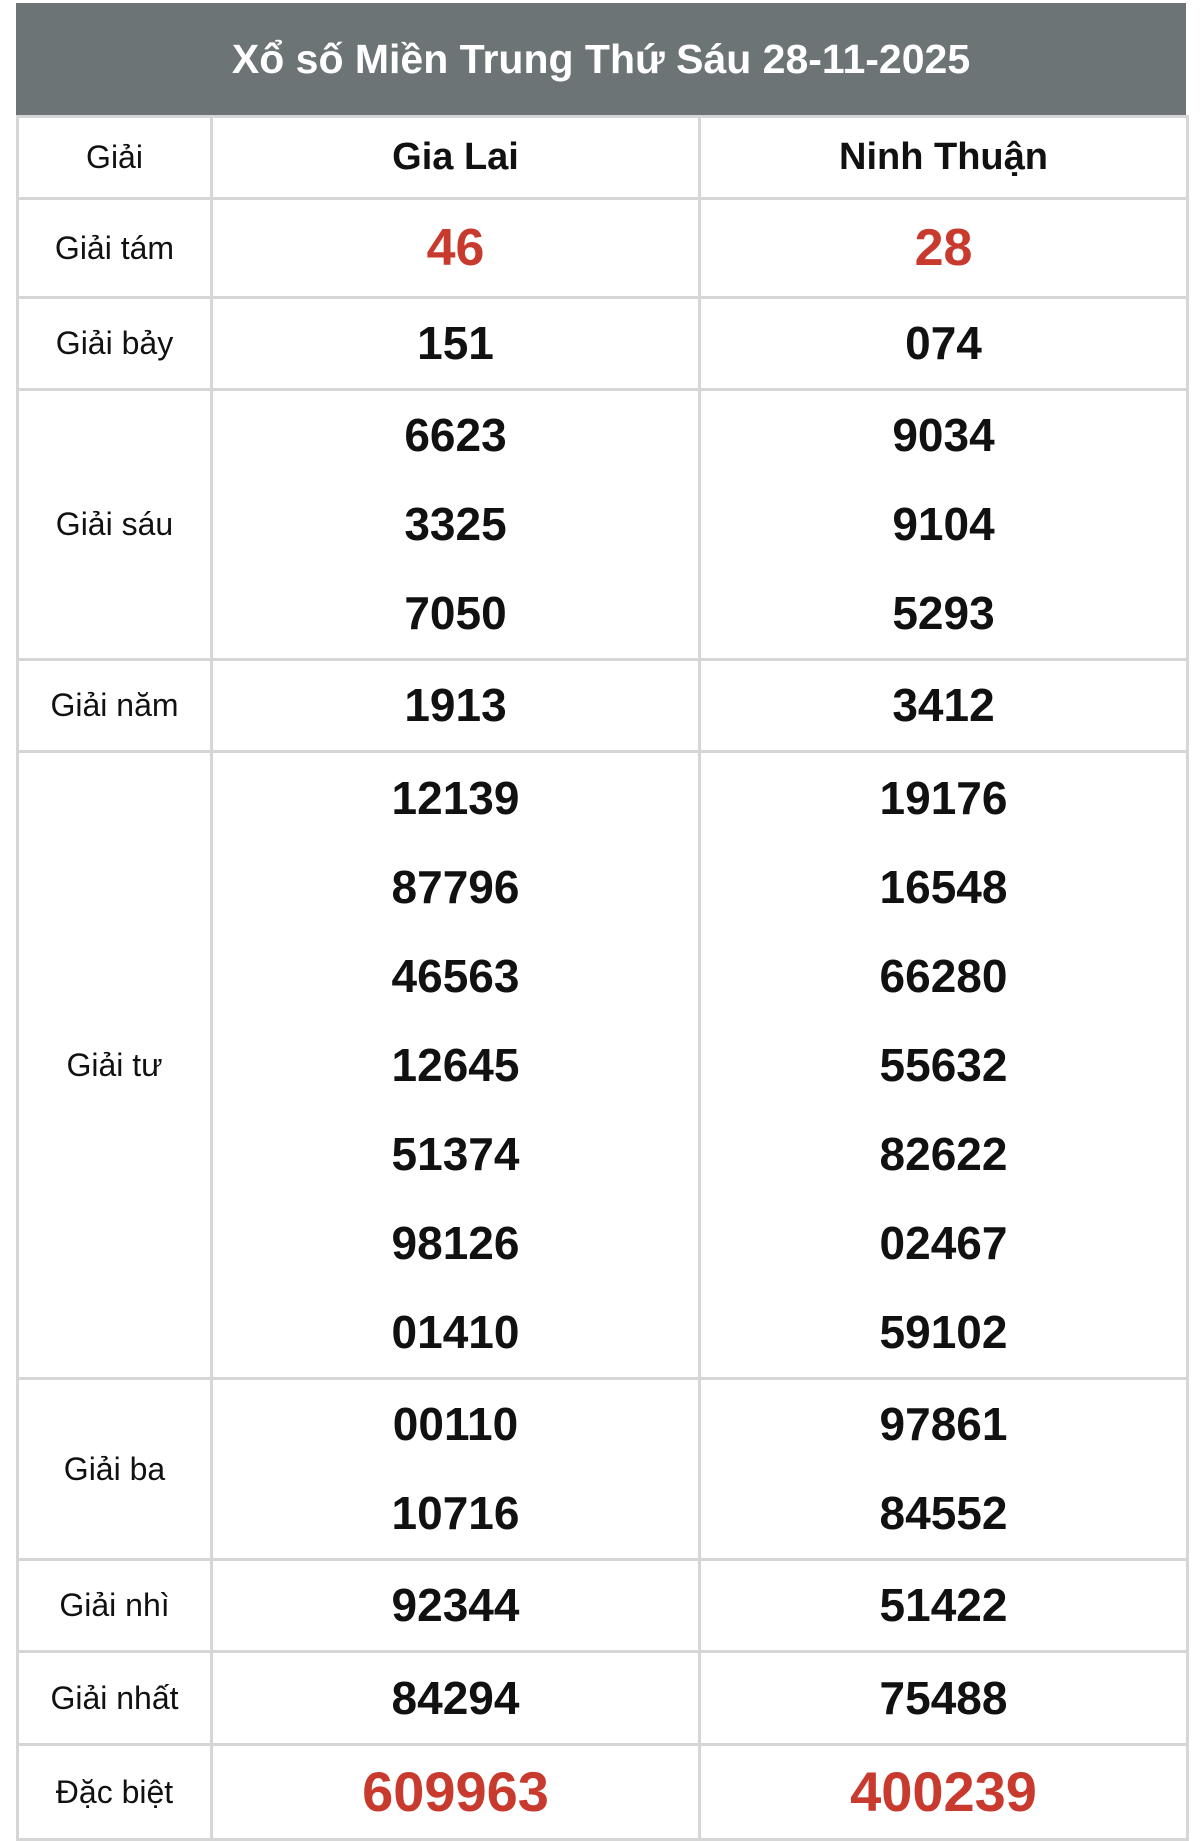  I want to click on prize-label: Giải tư, so click(114, 1065).